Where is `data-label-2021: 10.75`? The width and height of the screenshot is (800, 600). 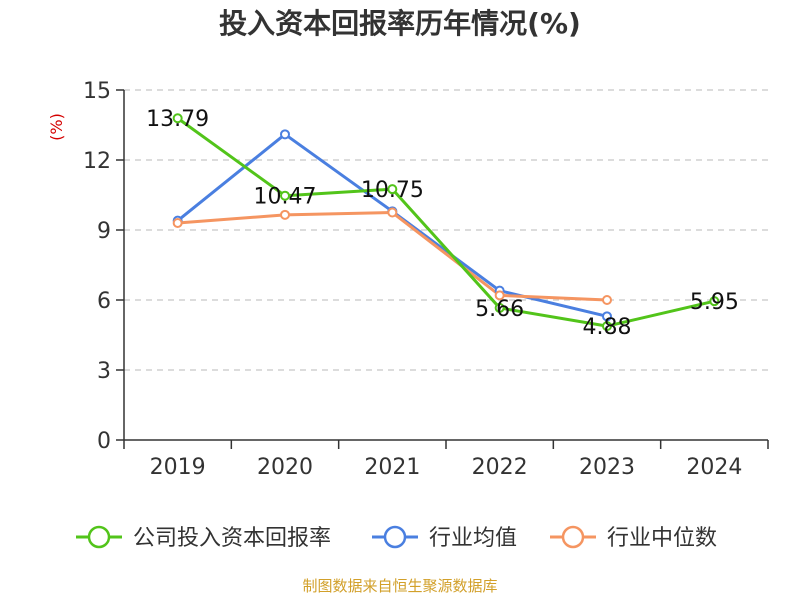
data-label-2021: 10.75 is located at coordinates (392, 190).